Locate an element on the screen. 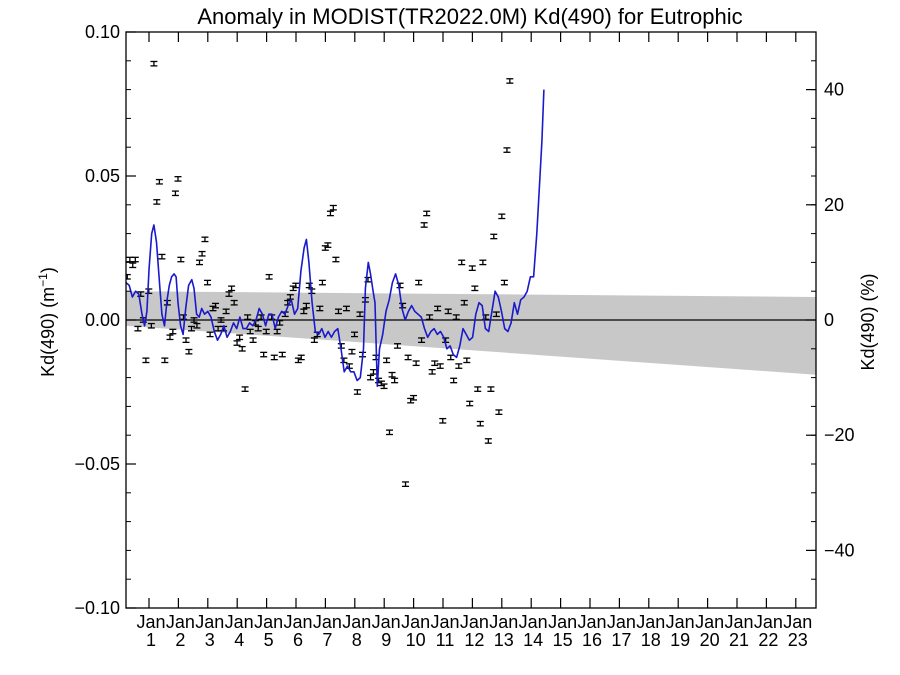 This screenshot has width=900, height=675. x-tick-year-label: 19 is located at coordinates (680, 640).